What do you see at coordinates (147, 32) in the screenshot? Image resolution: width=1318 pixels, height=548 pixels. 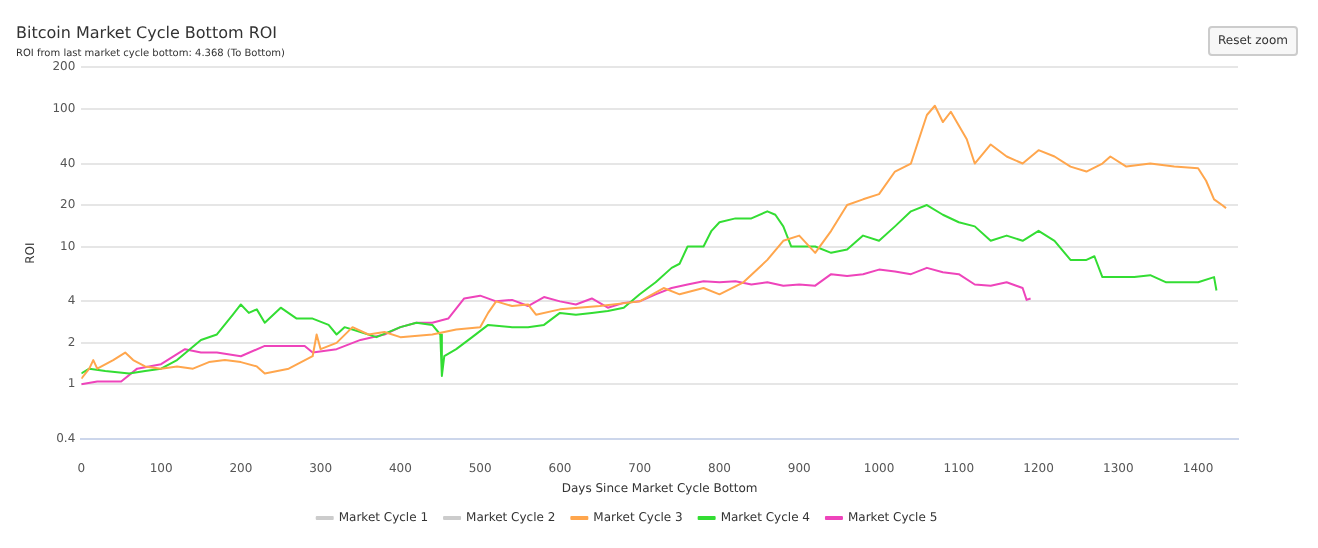 I see `chart-title: Bitcoin Market Cycle Bottom ROI` at bounding box center [147, 32].